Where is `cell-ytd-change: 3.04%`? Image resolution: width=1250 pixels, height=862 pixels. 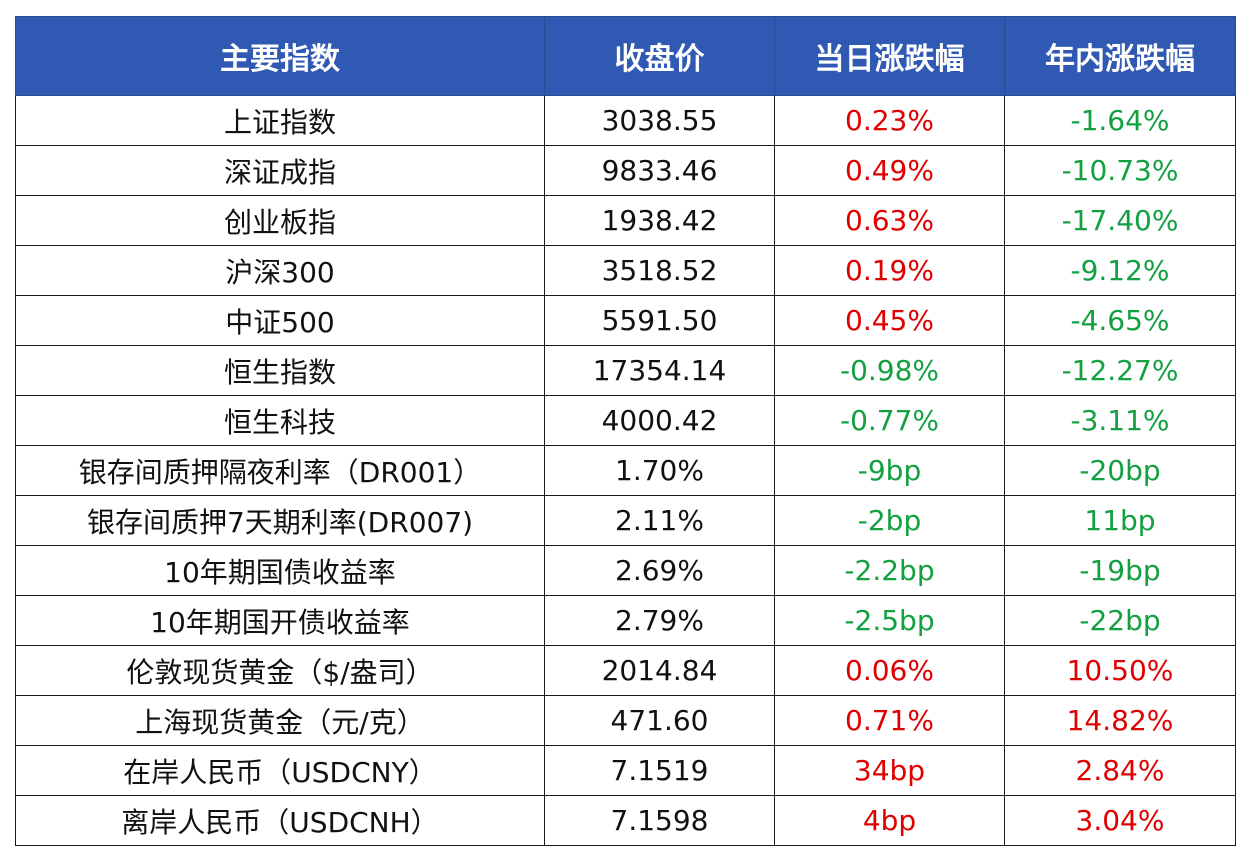
cell-ytd-change: 3.04% is located at coordinates (1120, 820).